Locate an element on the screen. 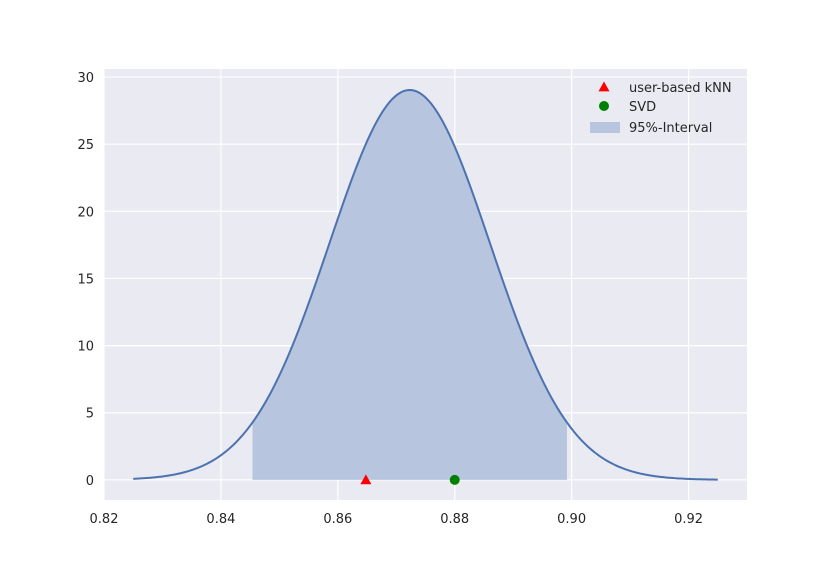 Image resolution: width=830 pixels, height=571 pixels. legend-patch-interval is located at coordinates (605, 127).